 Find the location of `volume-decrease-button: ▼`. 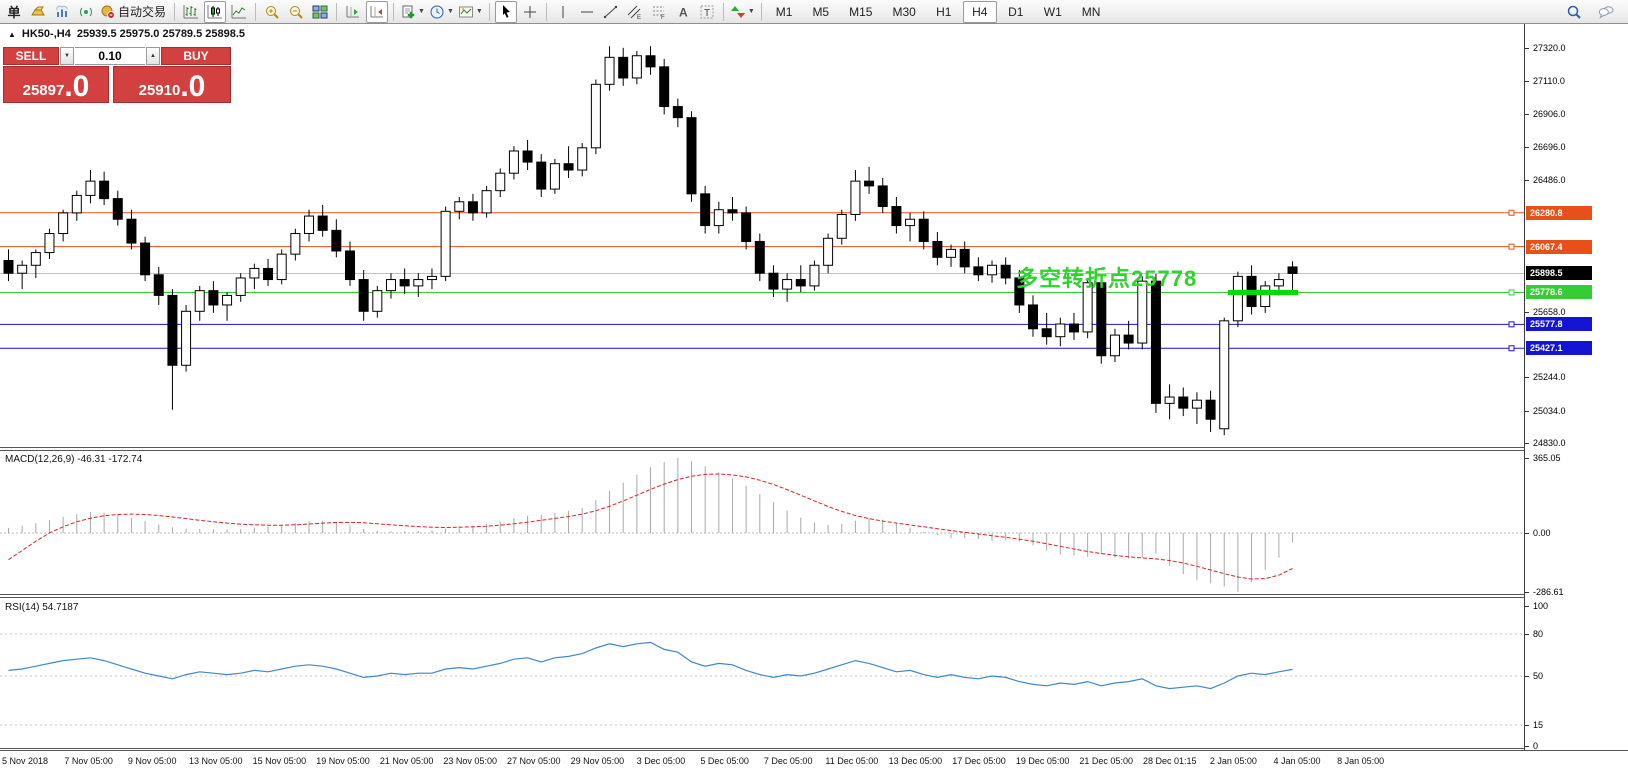

volume-decrease-button: ▼ is located at coordinates (67, 56).